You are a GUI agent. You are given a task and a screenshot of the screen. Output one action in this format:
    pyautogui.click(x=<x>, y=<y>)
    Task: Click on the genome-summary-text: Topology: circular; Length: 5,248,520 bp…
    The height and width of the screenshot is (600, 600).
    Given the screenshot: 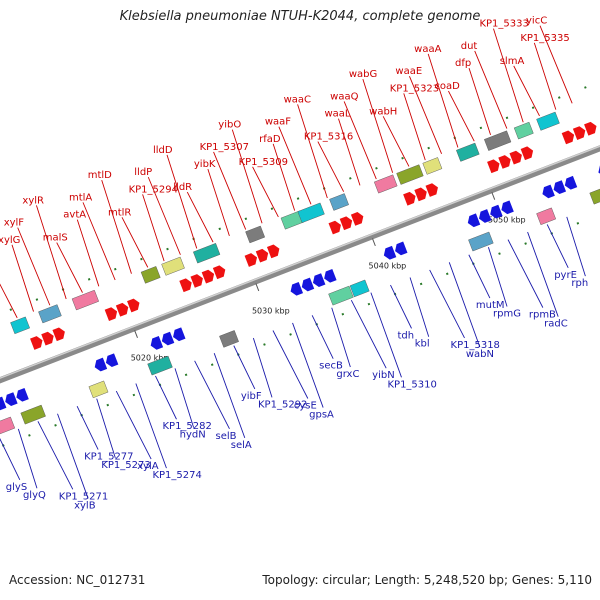 What is the action you would take?
    pyautogui.click(x=427, y=580)
    